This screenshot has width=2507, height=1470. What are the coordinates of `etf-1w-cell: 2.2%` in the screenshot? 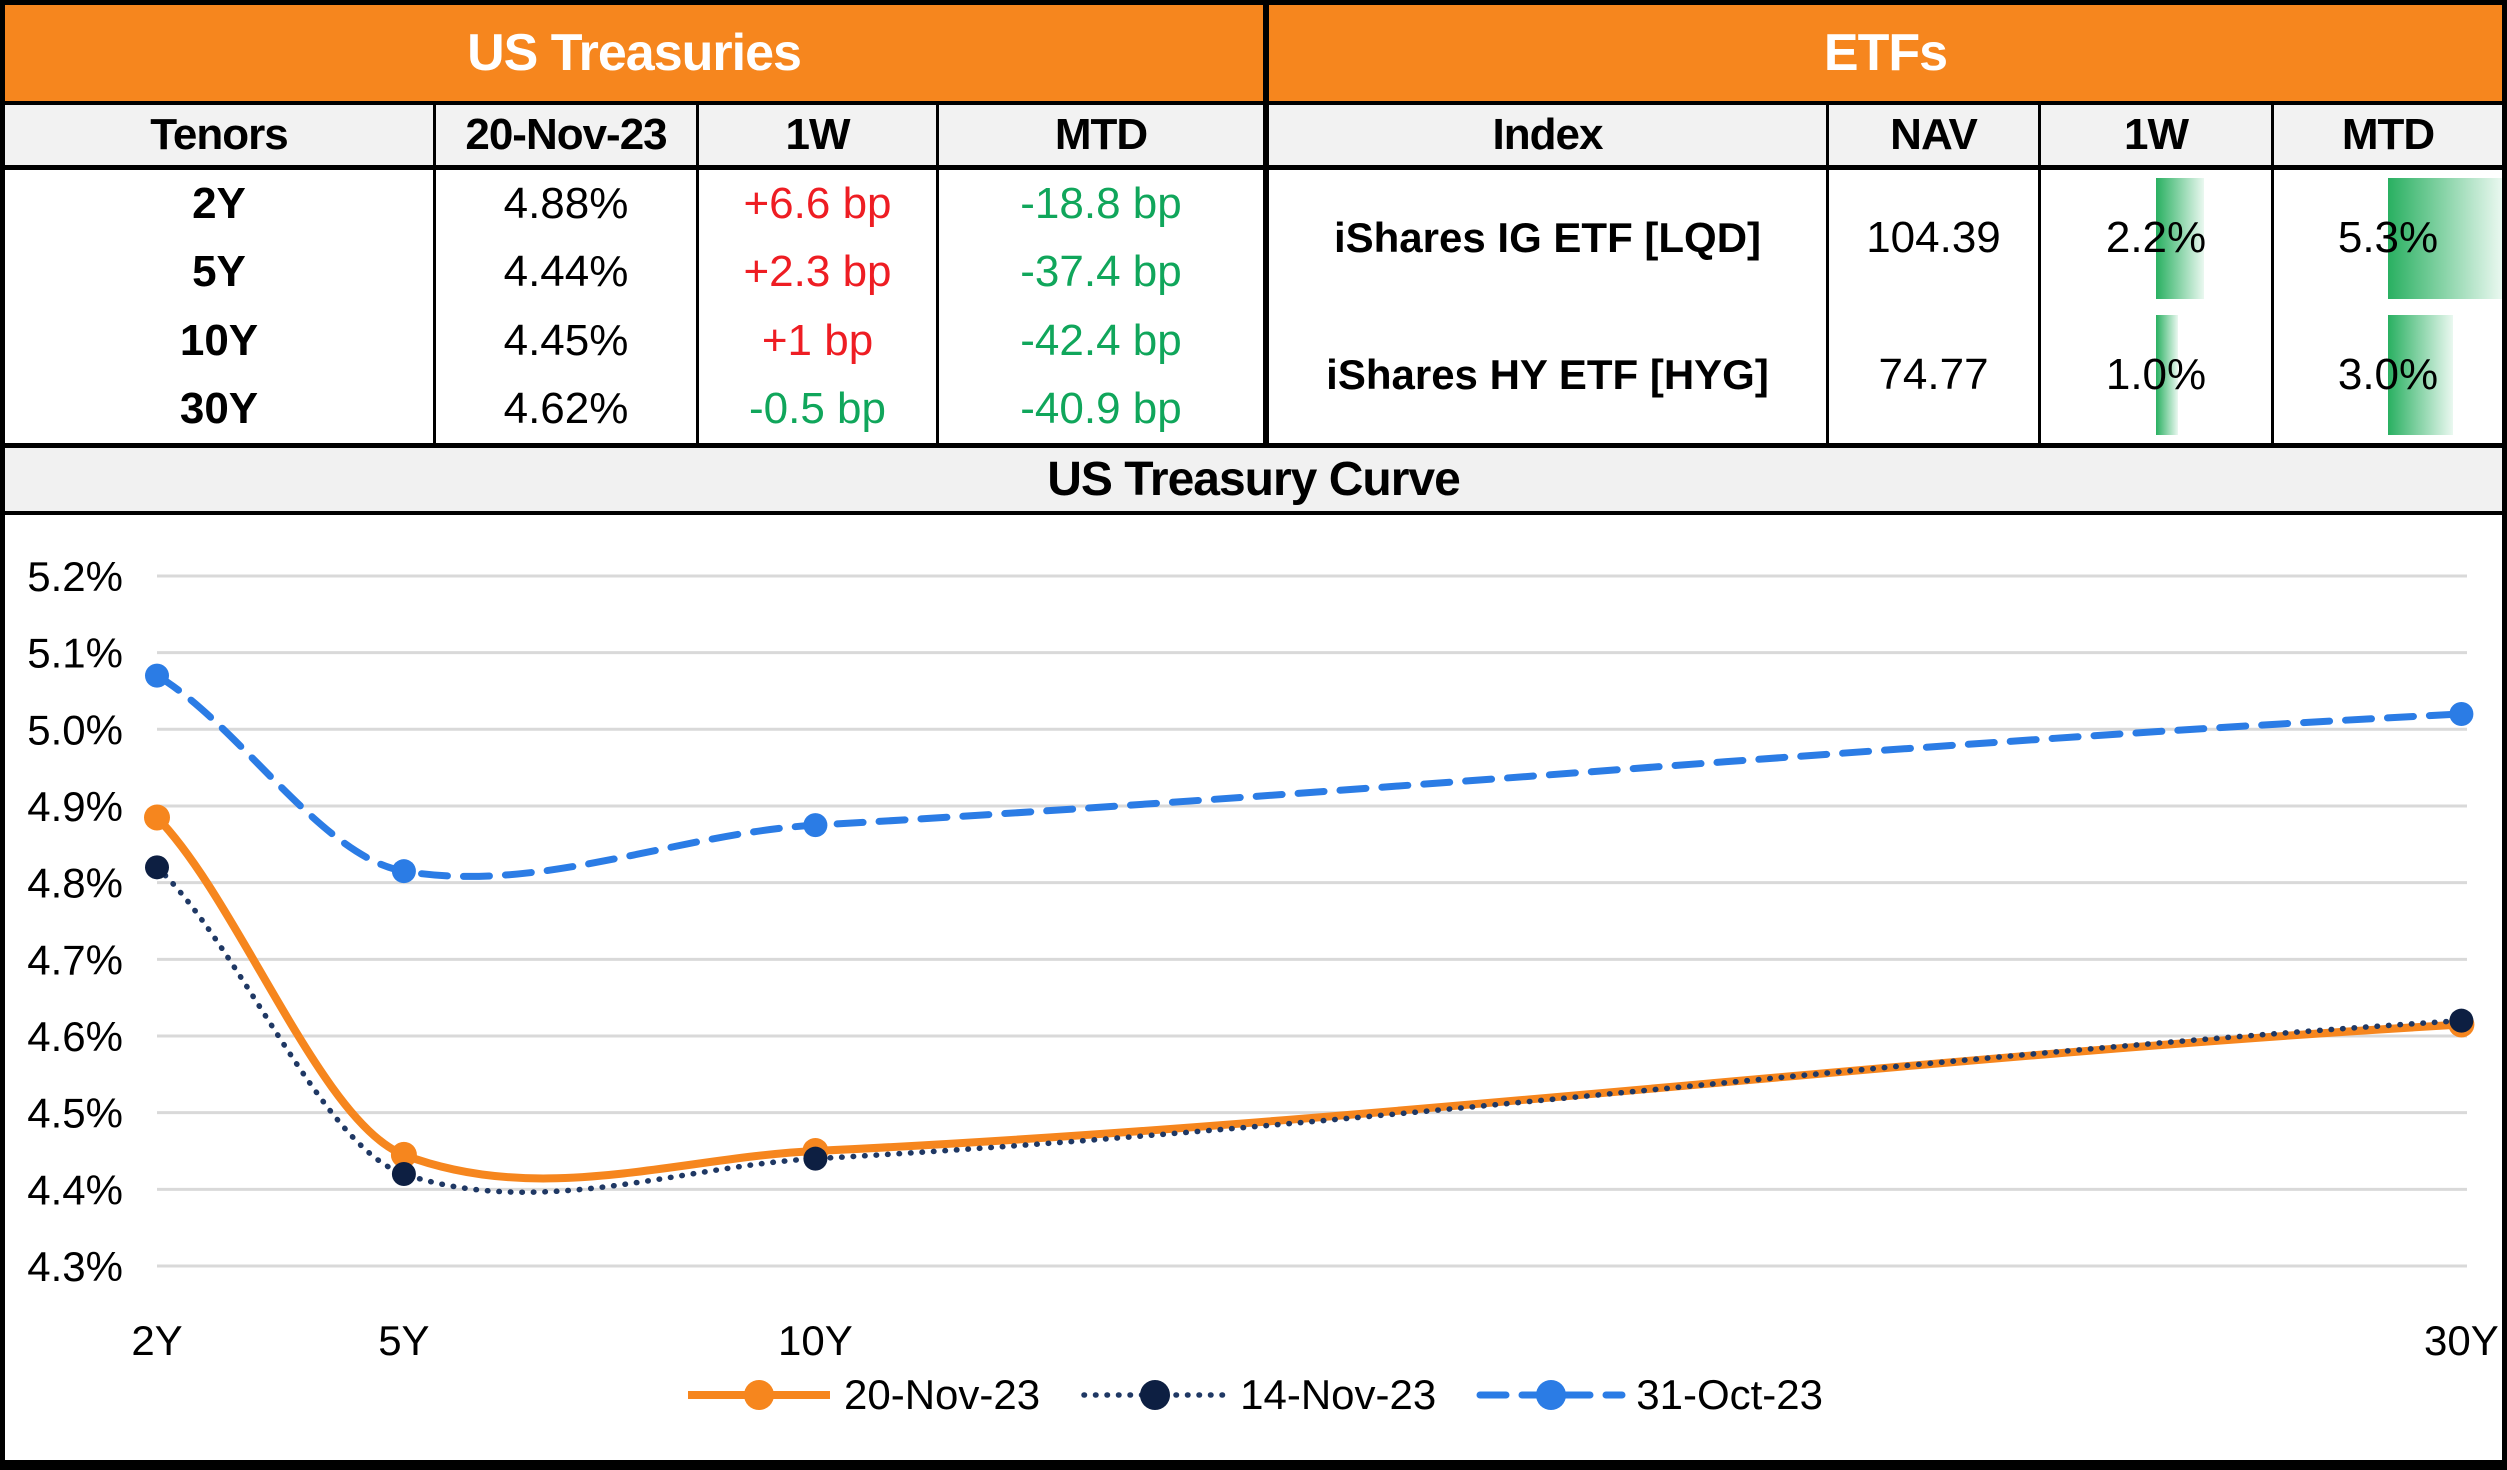 It's located at (2157, 238).